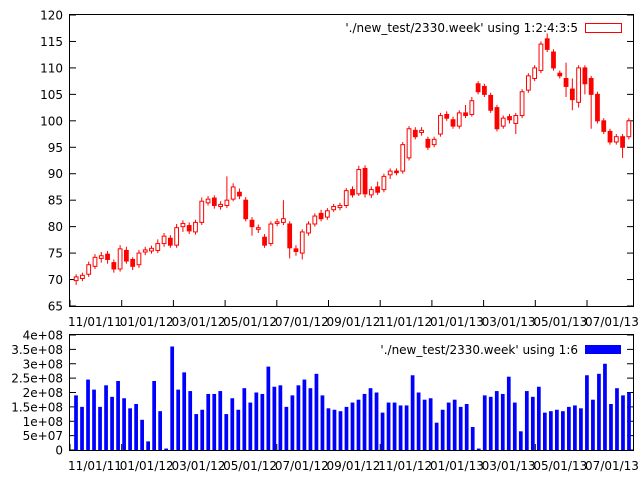 The height and width of the screenshot is (484, 640). I want to click on volume-xtick-label: 03/01/12, so click(198, 466).